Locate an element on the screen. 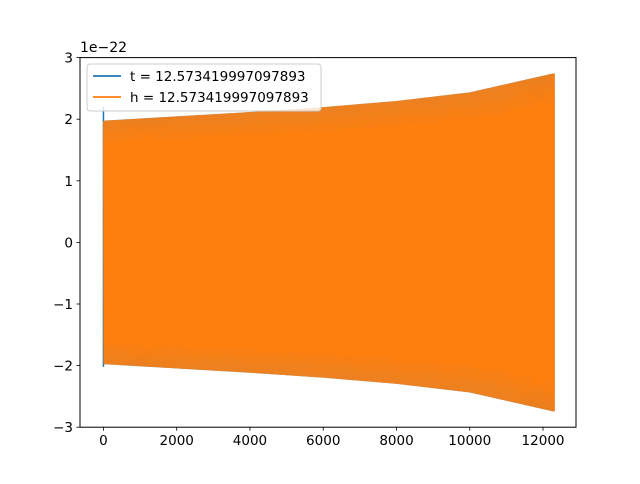  x-tick-label: 4000 is located at coordinates (250, 441).